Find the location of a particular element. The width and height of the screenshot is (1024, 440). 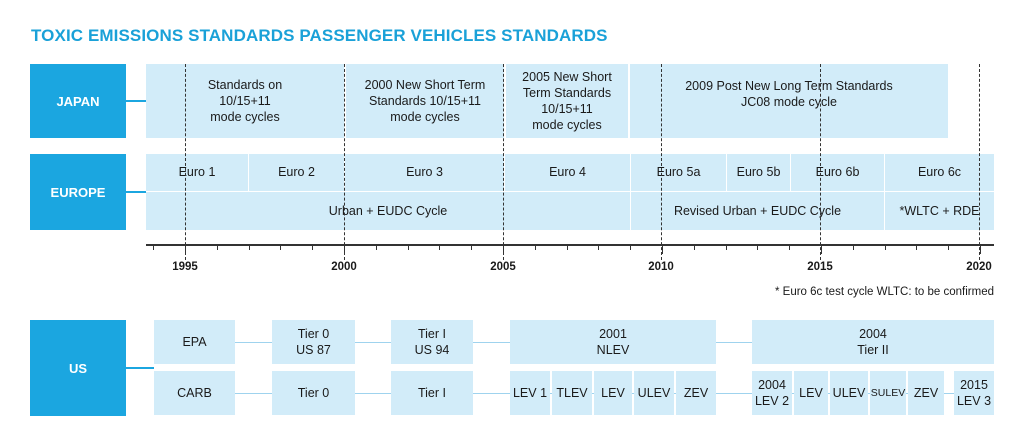

europe-standard: Euro 5a is located at coordinates (678, 172).